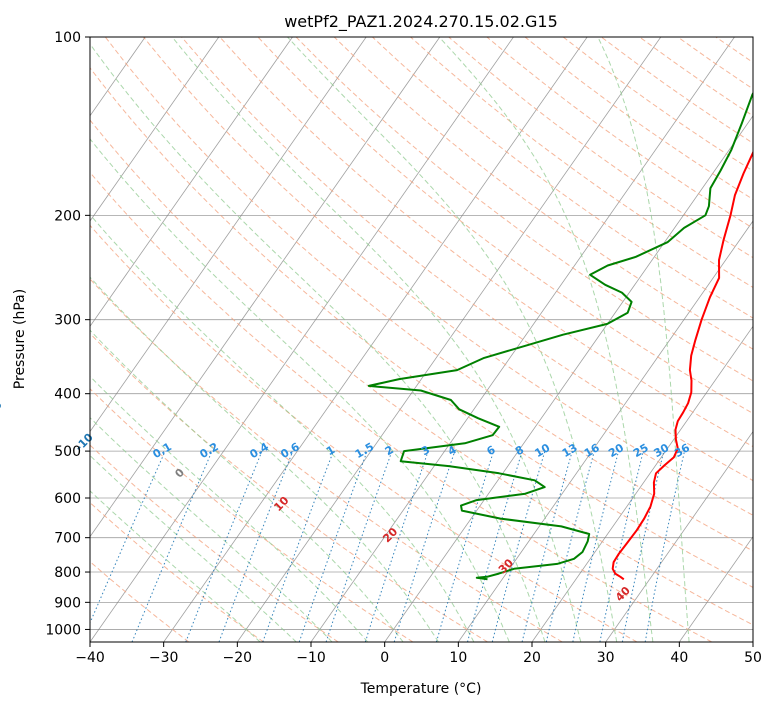  Describe the element at coordinates (458, 658) in the screenshot. I see `x-tick-label: 10` at that location.